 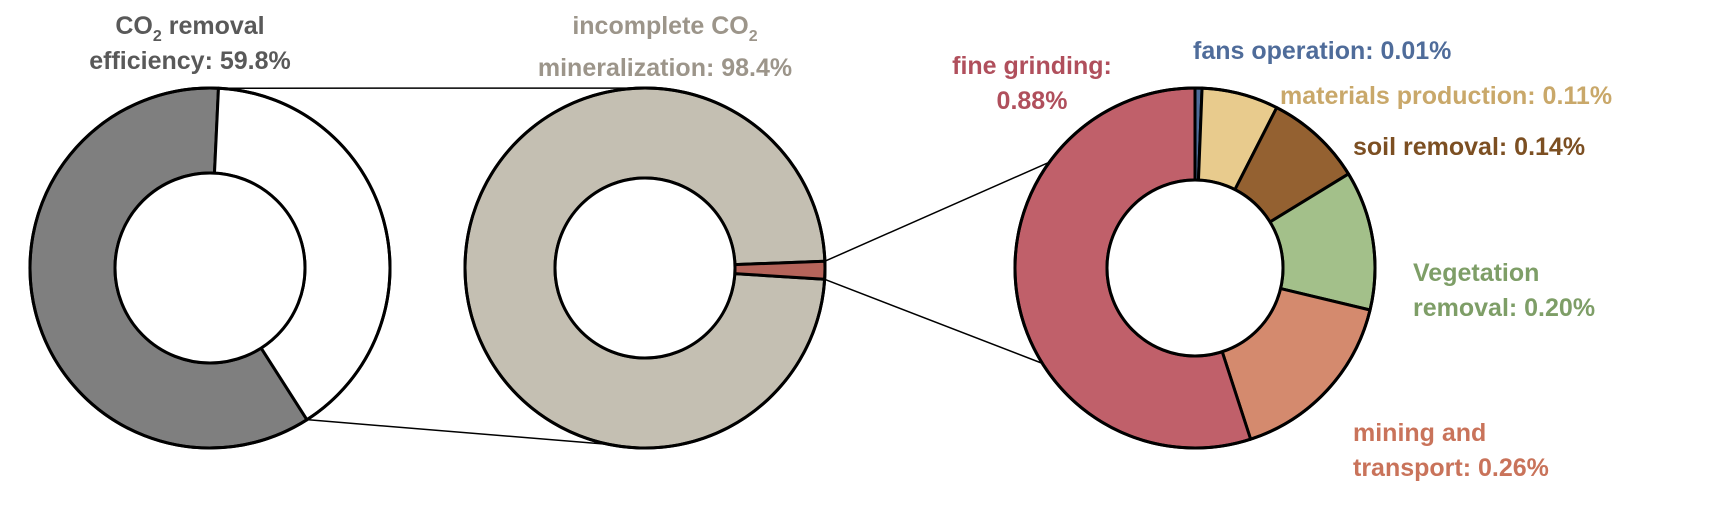 I want to click on donut-3-hole, so click(x=1195, y=268).